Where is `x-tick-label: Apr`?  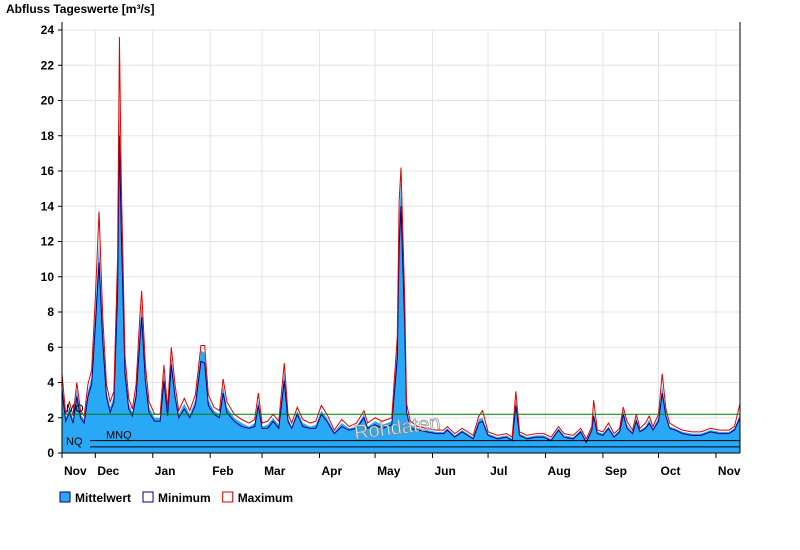 x-tick-label: Apr is located at coordinates (331, 471).